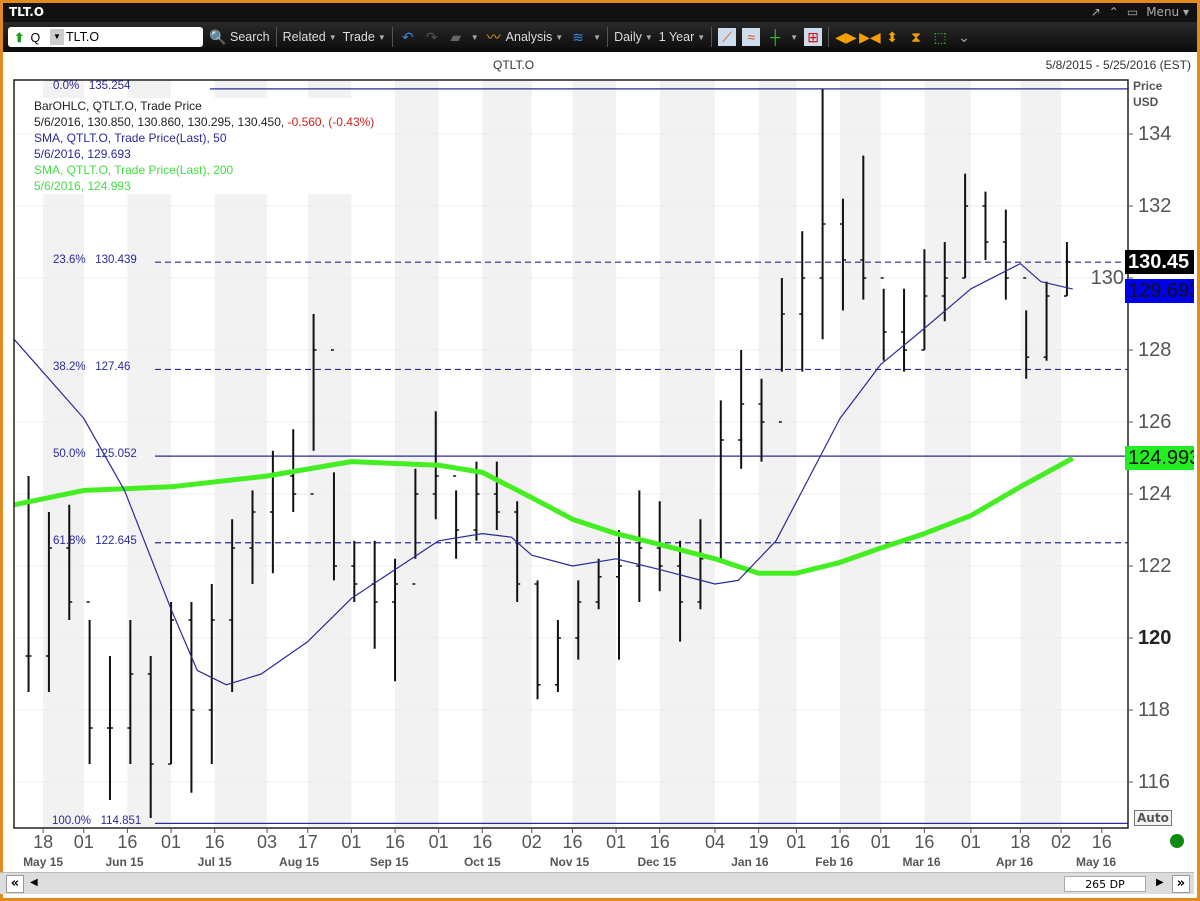  I want to click on time-scrollbar: « ◀ 265 DP ▶ », so click(597, 883).